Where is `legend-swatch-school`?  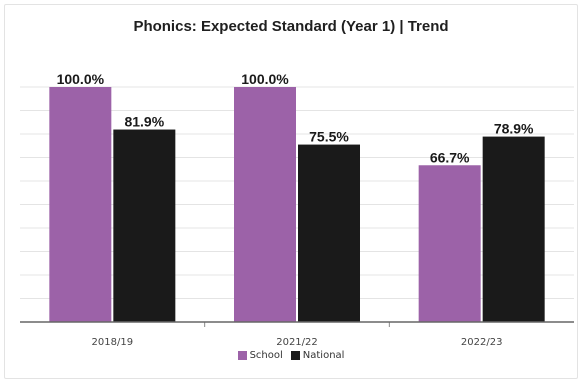 legend-swatch-school is located at coordinates (242, 355).